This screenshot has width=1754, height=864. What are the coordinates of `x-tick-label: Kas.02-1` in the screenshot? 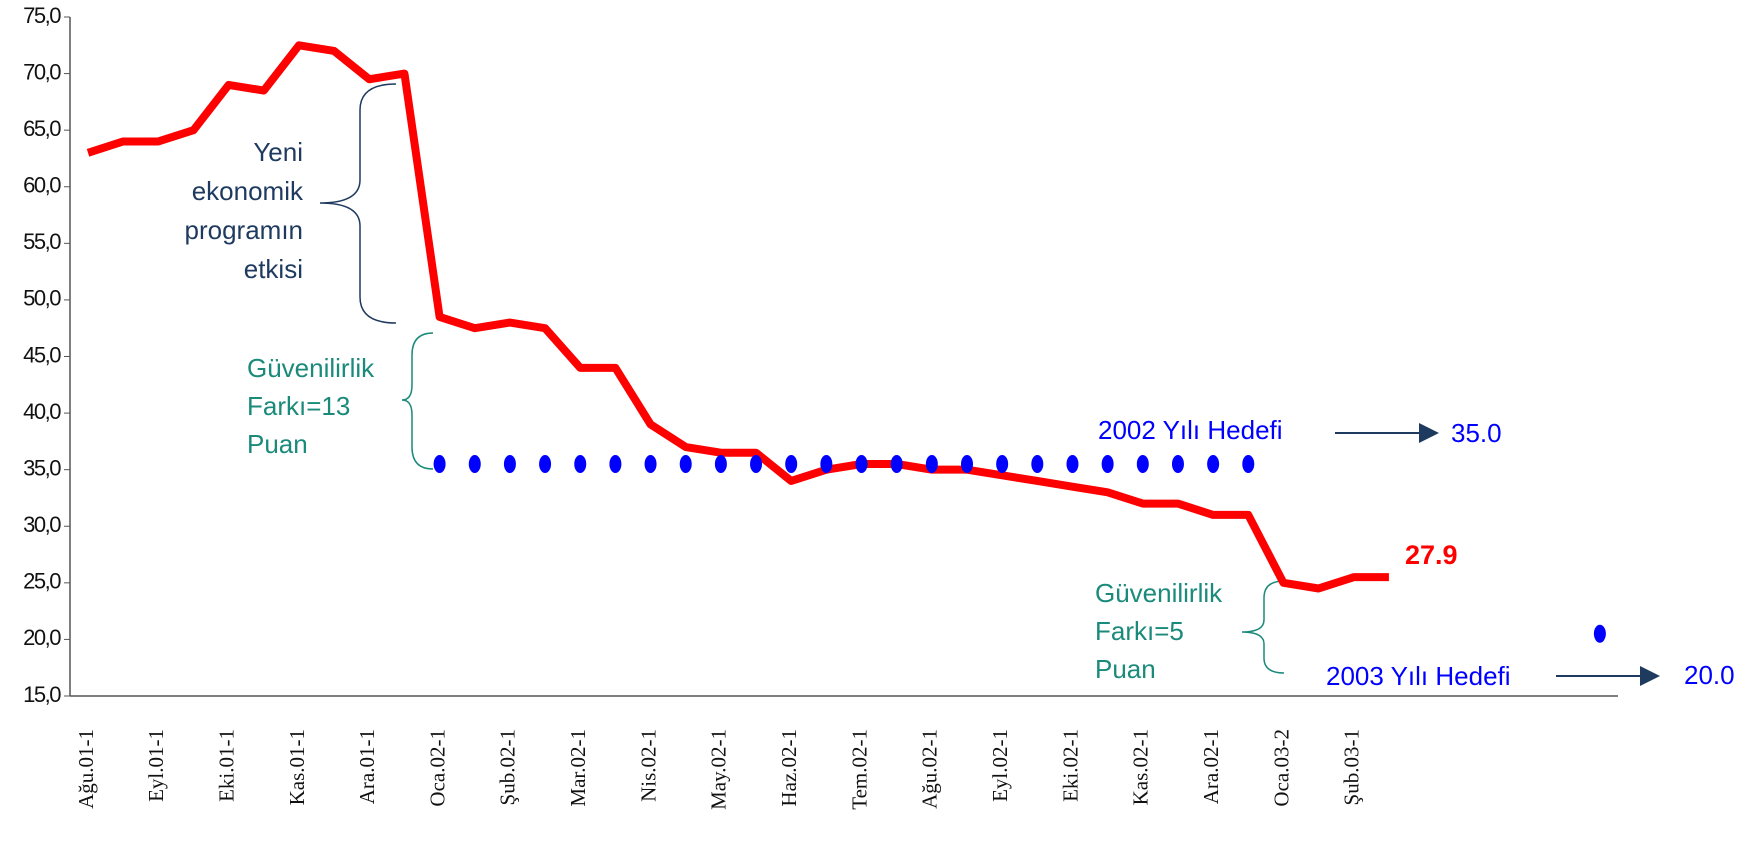 It's located at (1141, 767).